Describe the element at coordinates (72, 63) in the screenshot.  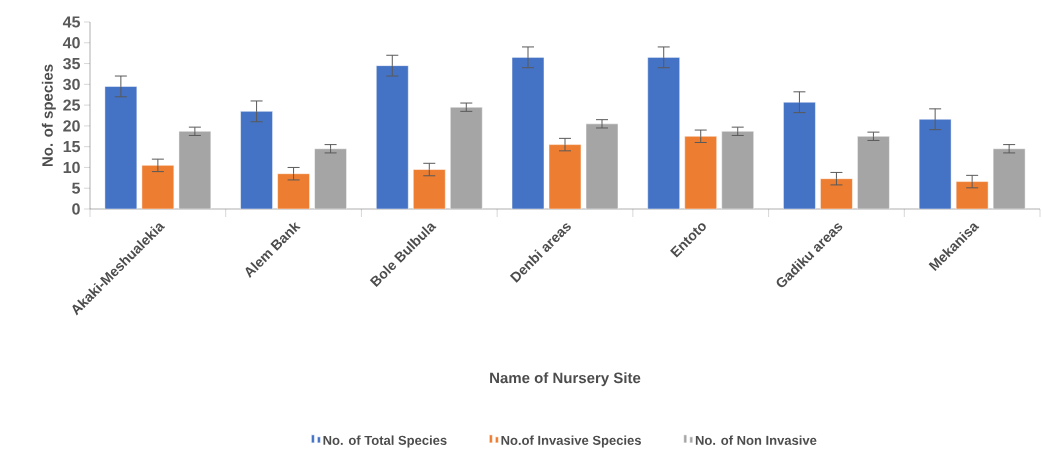
I see `y-tick-label: 35` at that location.